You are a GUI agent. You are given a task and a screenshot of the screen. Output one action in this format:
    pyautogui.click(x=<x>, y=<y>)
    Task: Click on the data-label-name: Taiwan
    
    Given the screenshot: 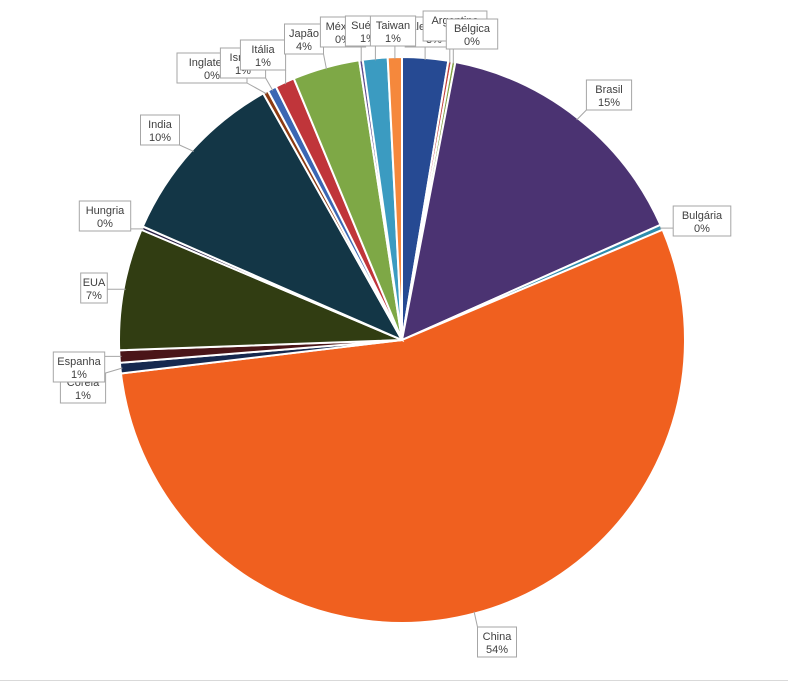 What is the action you would take?
    pyautogui.click(x=393, y=26)
    